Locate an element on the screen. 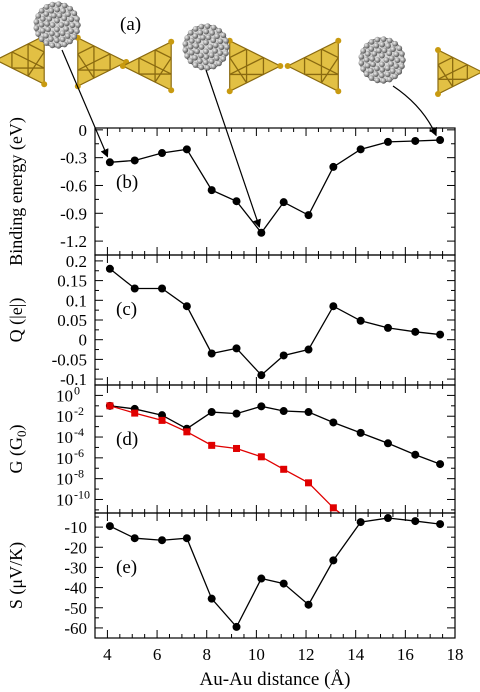  x-axis-label: Au-Au distance (Å) is located at coordinates (275, 679).